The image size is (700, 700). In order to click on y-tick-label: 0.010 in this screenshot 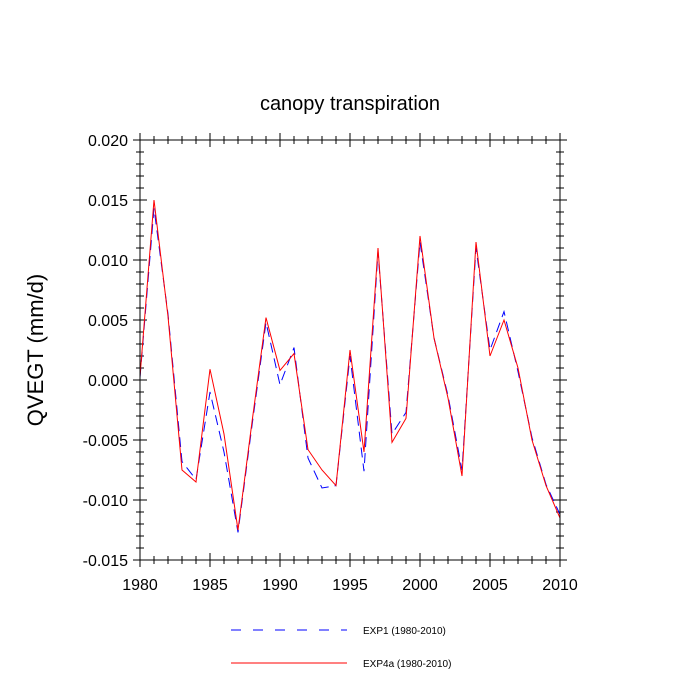, I will do `click(108, 261)`.